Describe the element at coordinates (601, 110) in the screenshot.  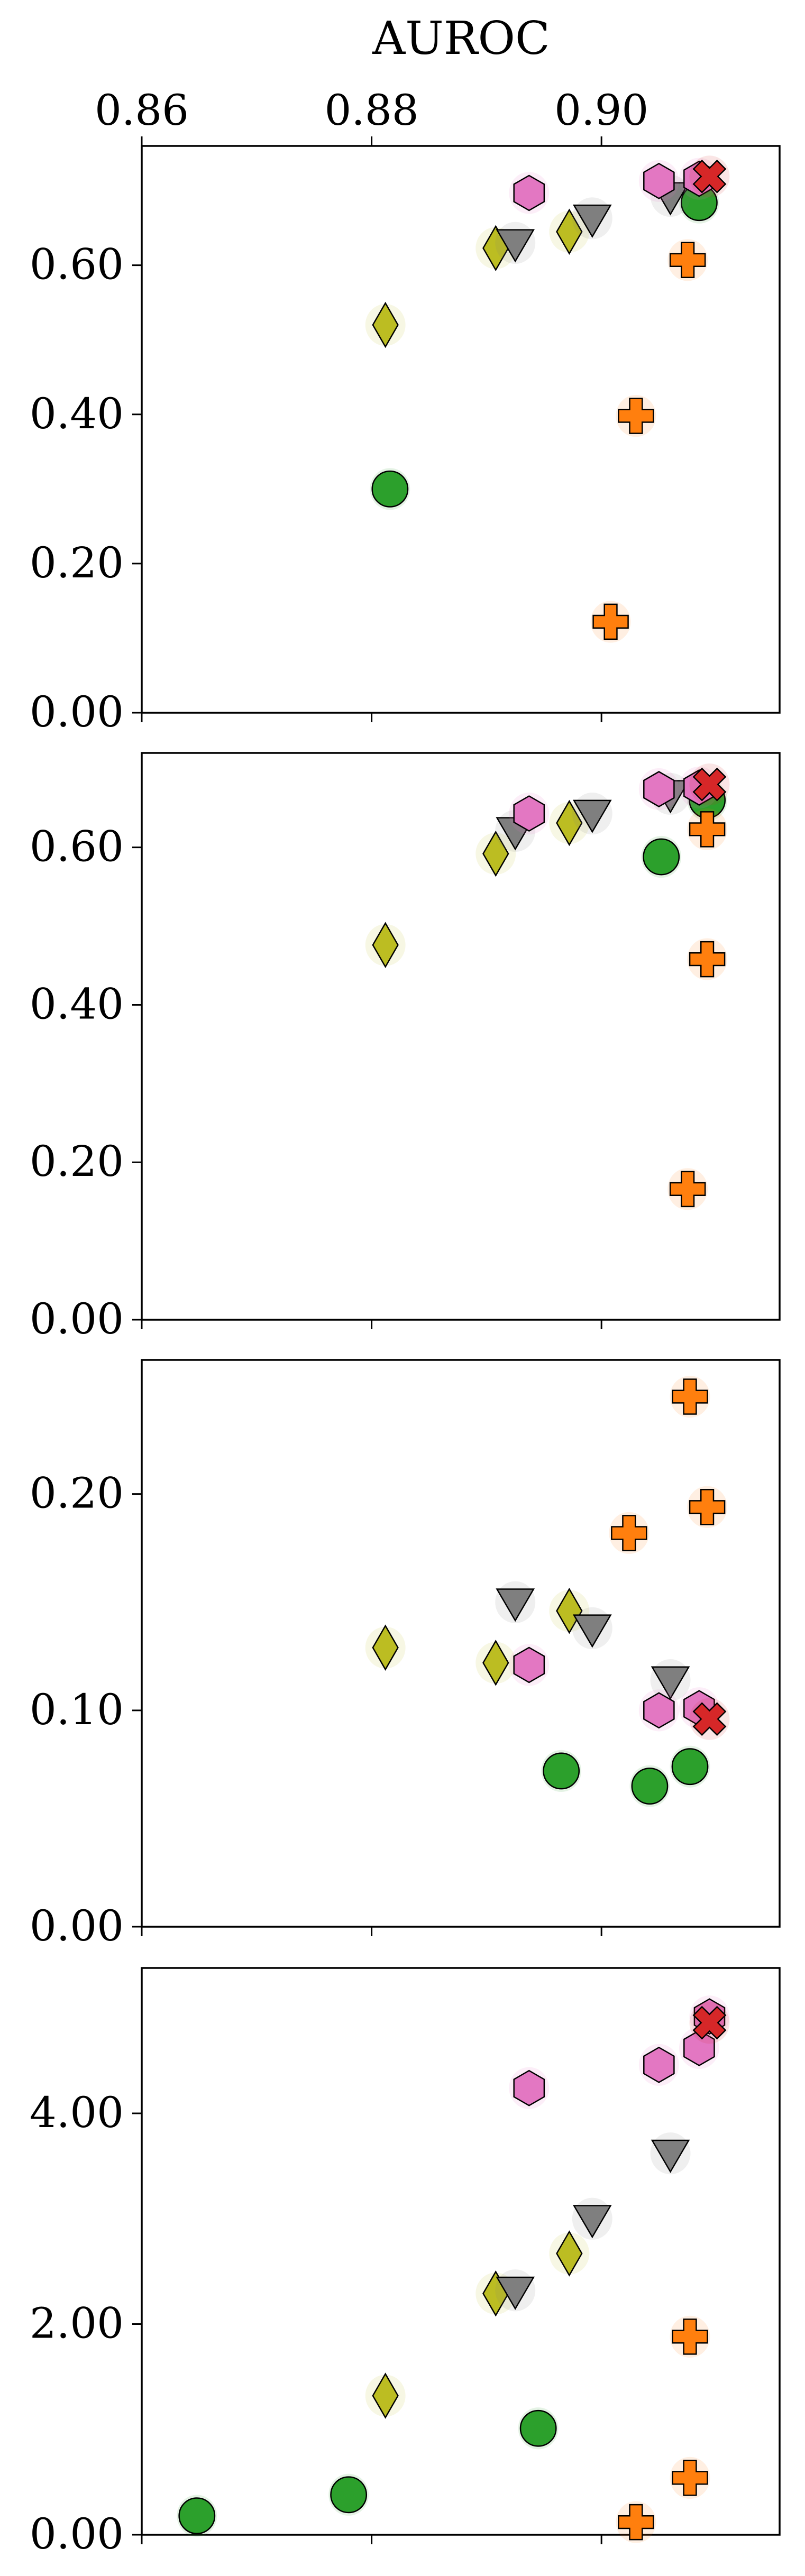
I see `x-tick-label: 0.90` at that location.